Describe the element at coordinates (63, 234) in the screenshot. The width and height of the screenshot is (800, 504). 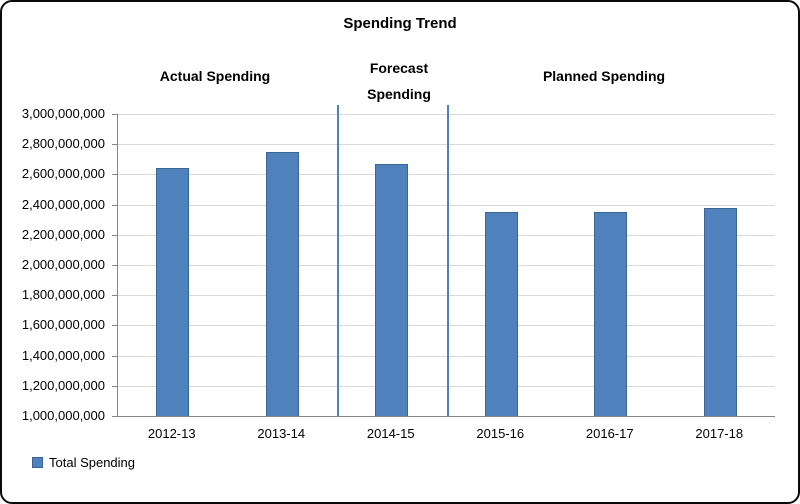
I see `y-tick-label: 2,200,000,000` at that location.